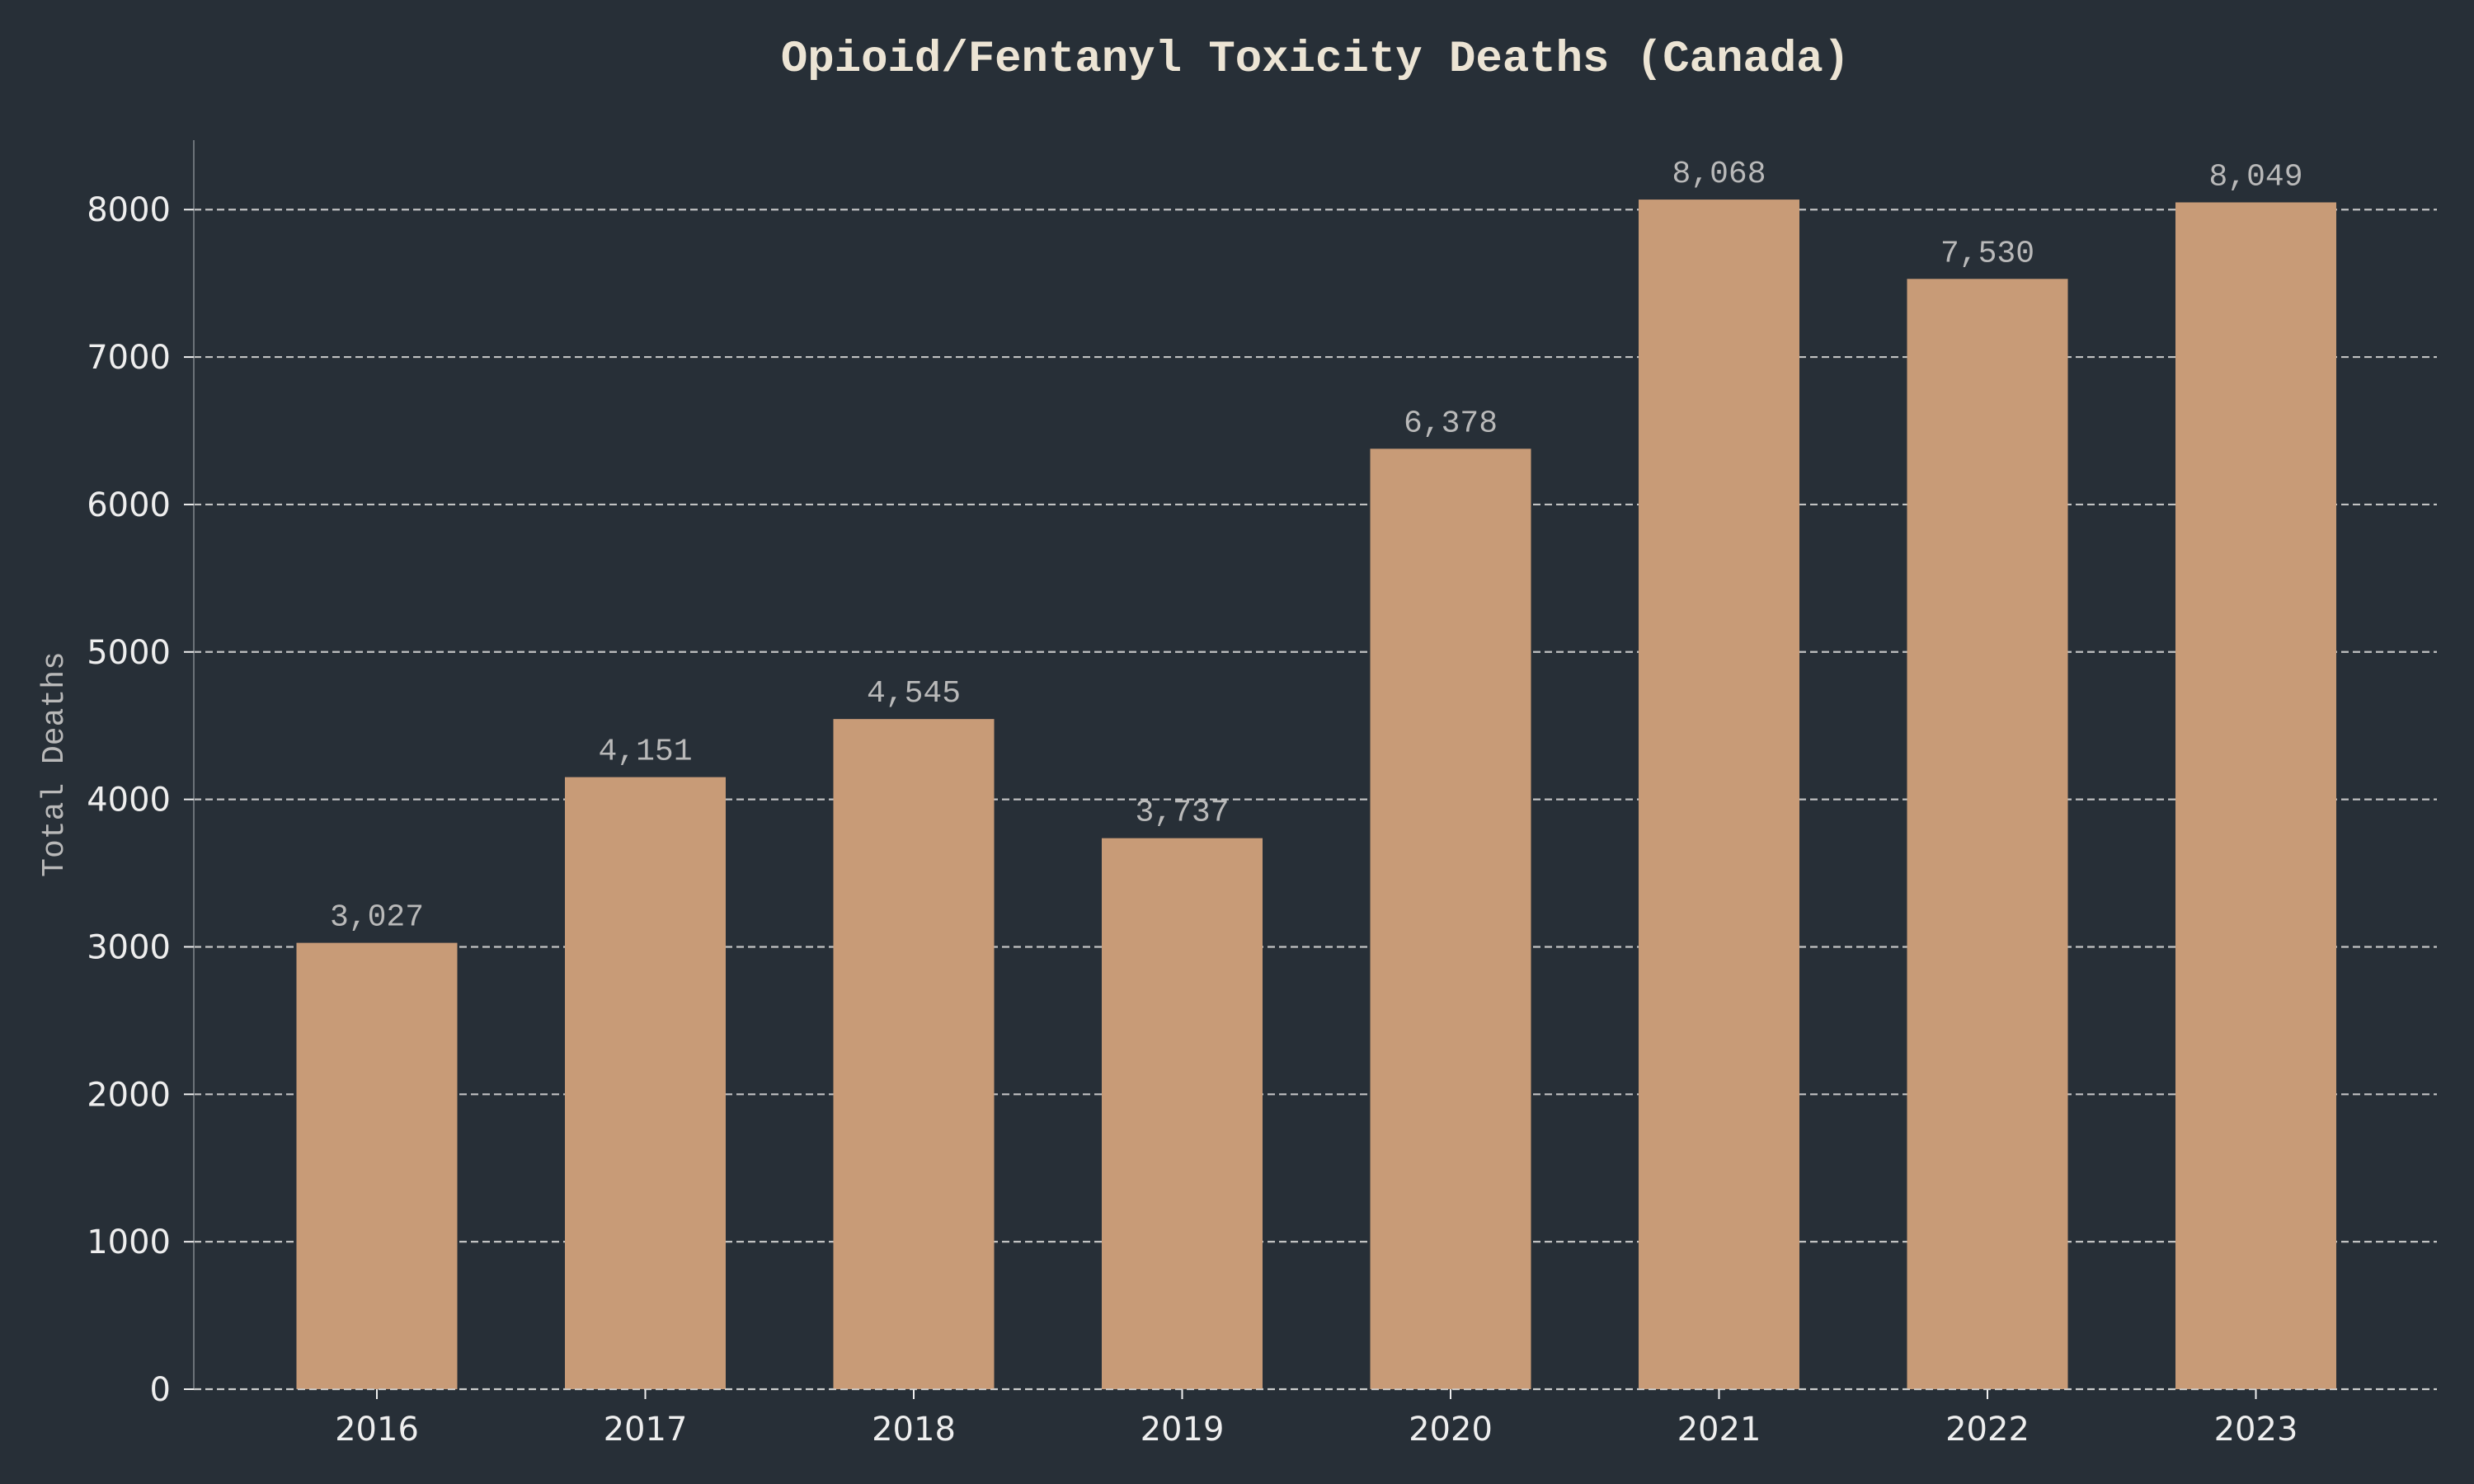 This screenshot has height=1484, width=2474. I want to click on x-tick-label: 2017, so click(646, 1430).